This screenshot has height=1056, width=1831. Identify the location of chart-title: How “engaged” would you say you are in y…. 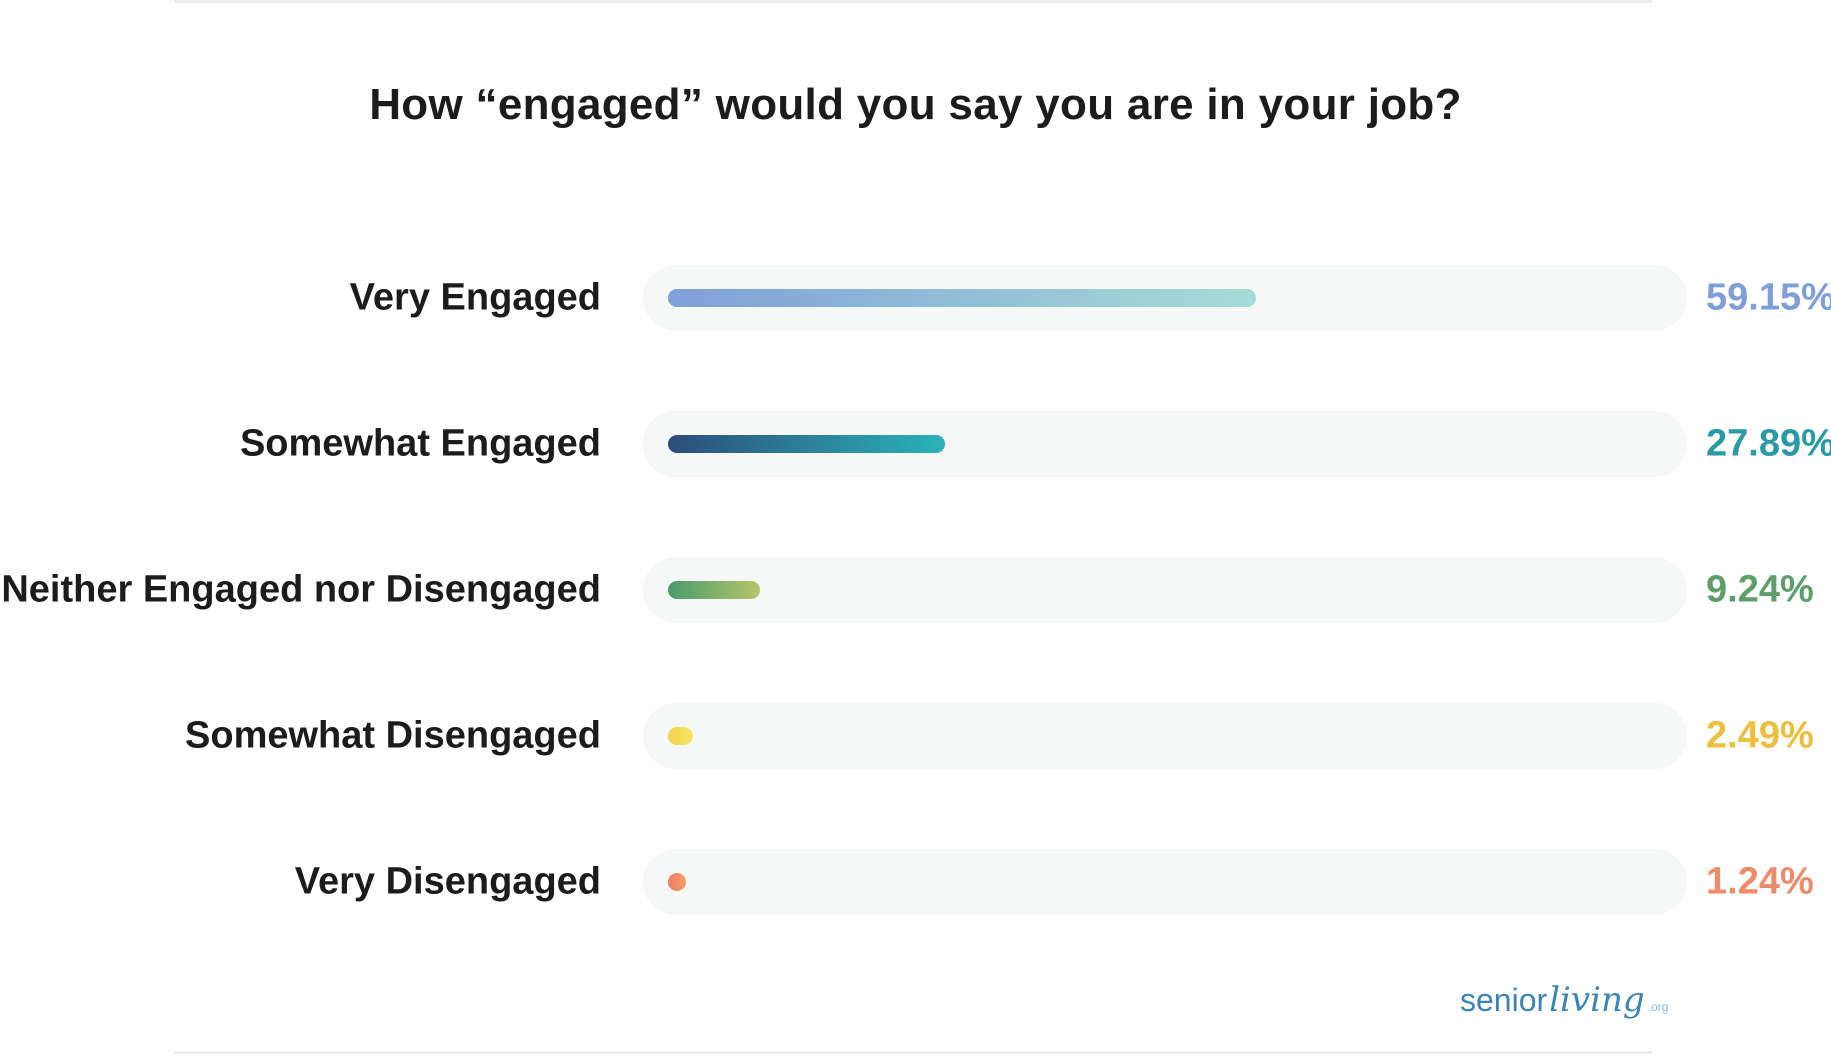
(915, 104).